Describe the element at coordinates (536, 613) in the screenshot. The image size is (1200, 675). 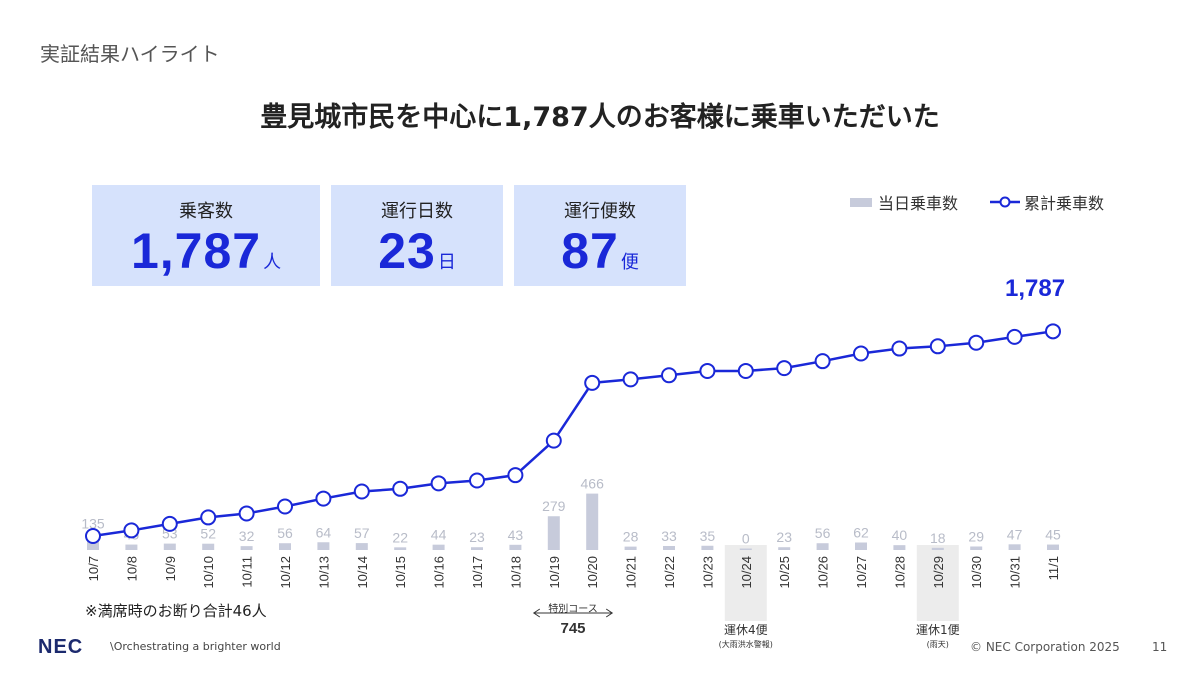
I see `arrow-head-left` at that location.